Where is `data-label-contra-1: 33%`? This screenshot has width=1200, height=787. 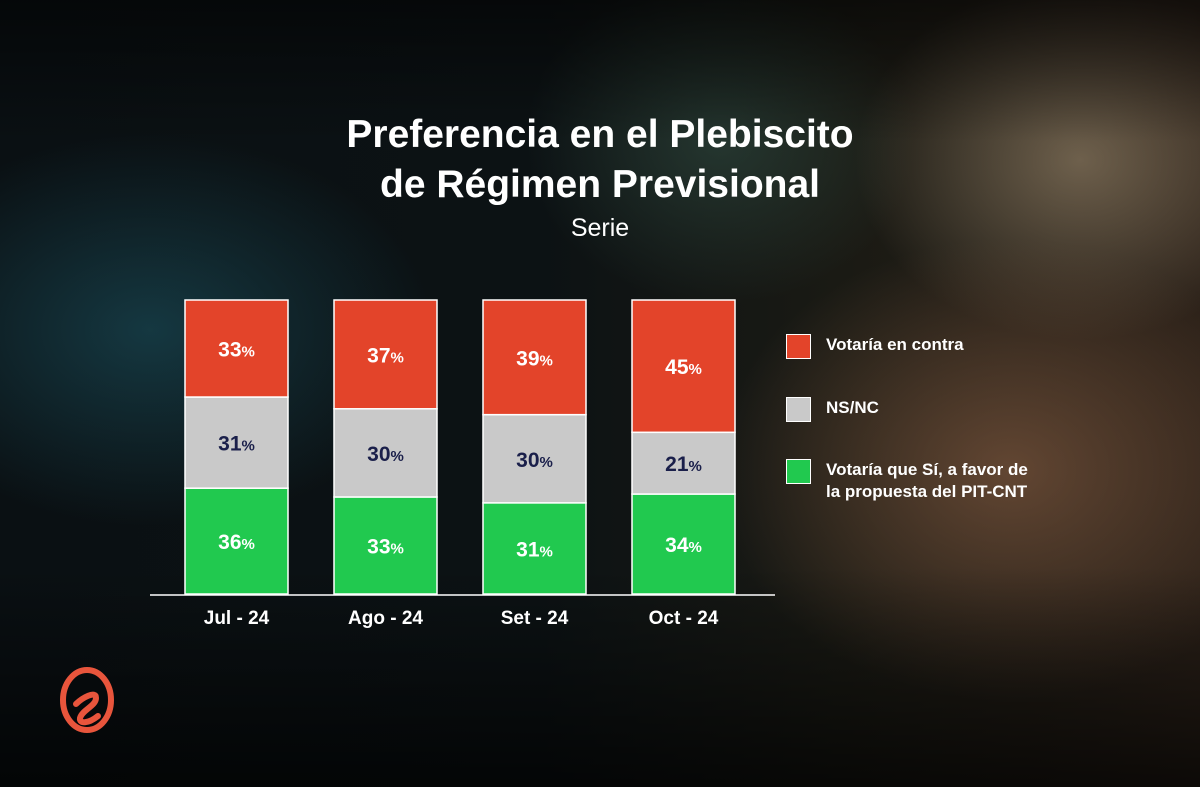 data-label-contra-1: 33% is located at coordinates (236, 350).